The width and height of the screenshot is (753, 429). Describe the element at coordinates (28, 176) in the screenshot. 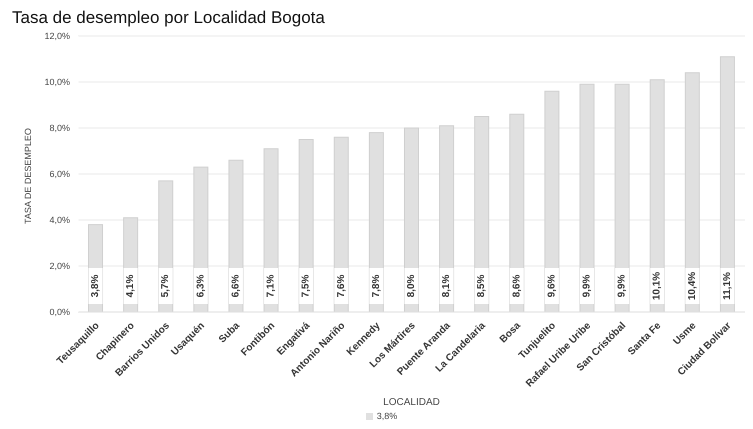

I see `y-axis-title: TASA DE DESEMPLEO` at that location.